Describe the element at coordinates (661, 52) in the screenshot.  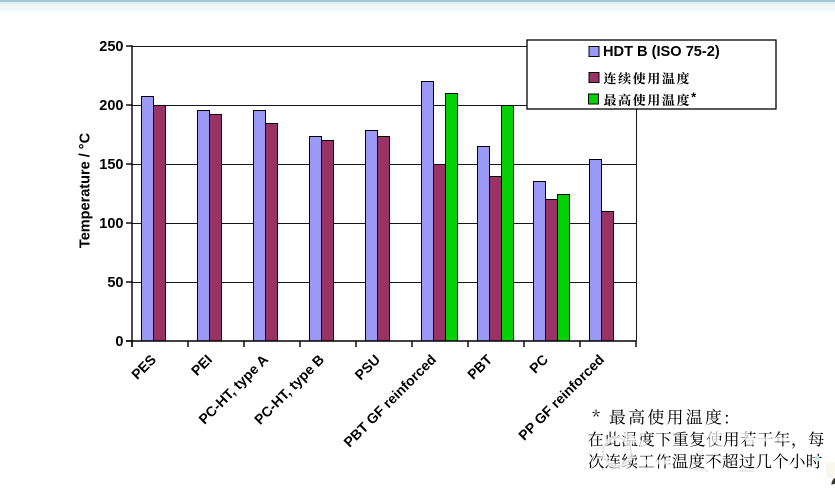
I see `svg-text: HDT B (ISO 75-2)` at that location.